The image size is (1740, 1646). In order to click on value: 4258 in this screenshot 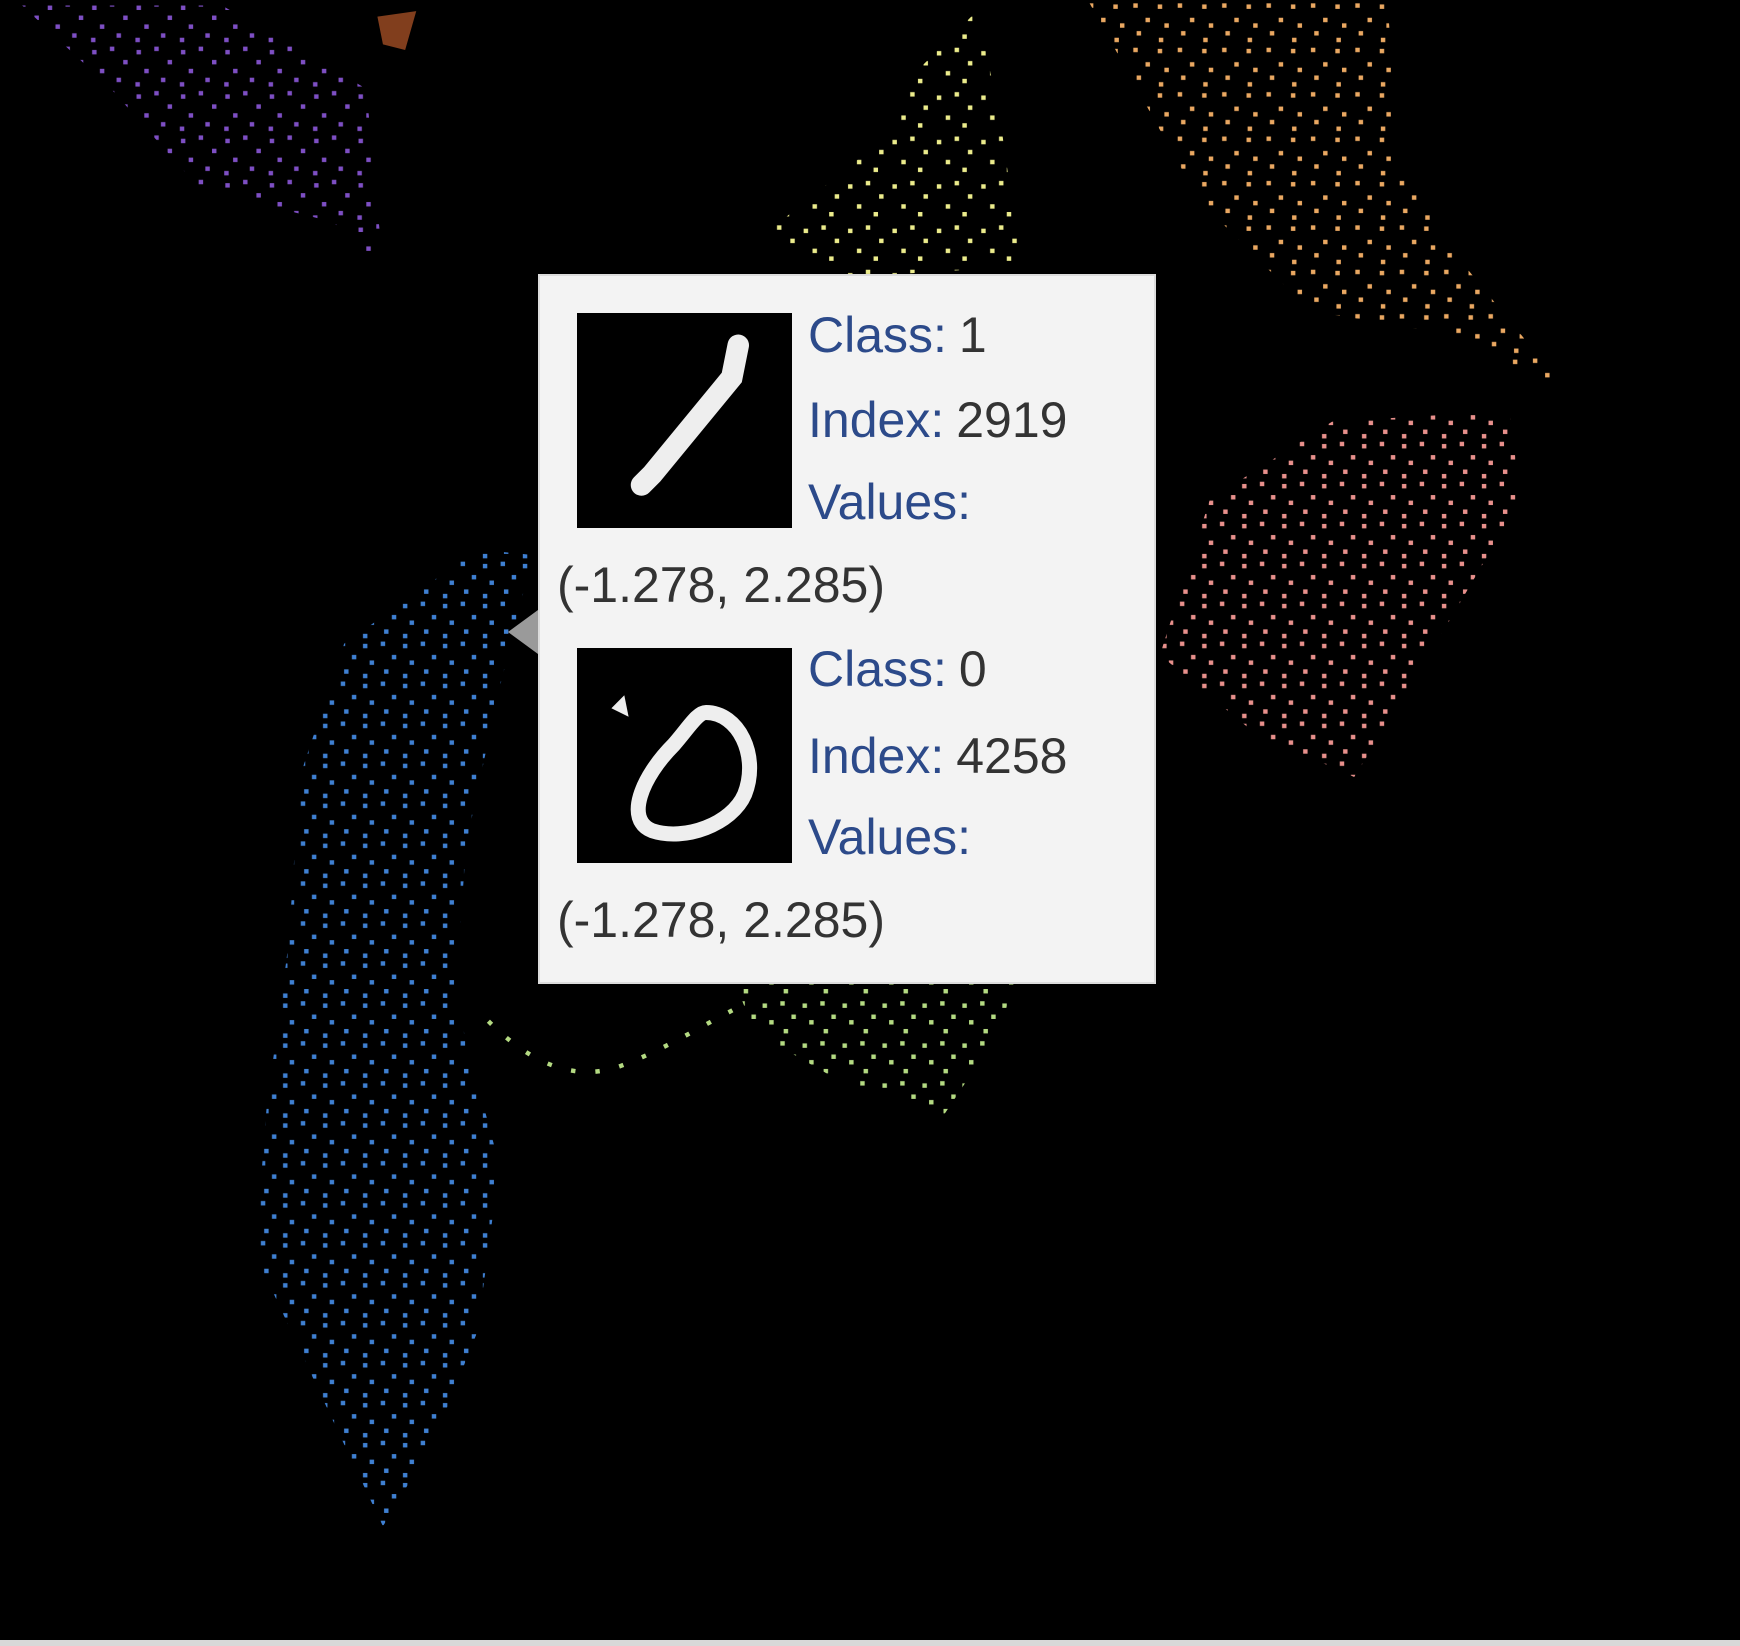, I will do `click(1012, 756)`.